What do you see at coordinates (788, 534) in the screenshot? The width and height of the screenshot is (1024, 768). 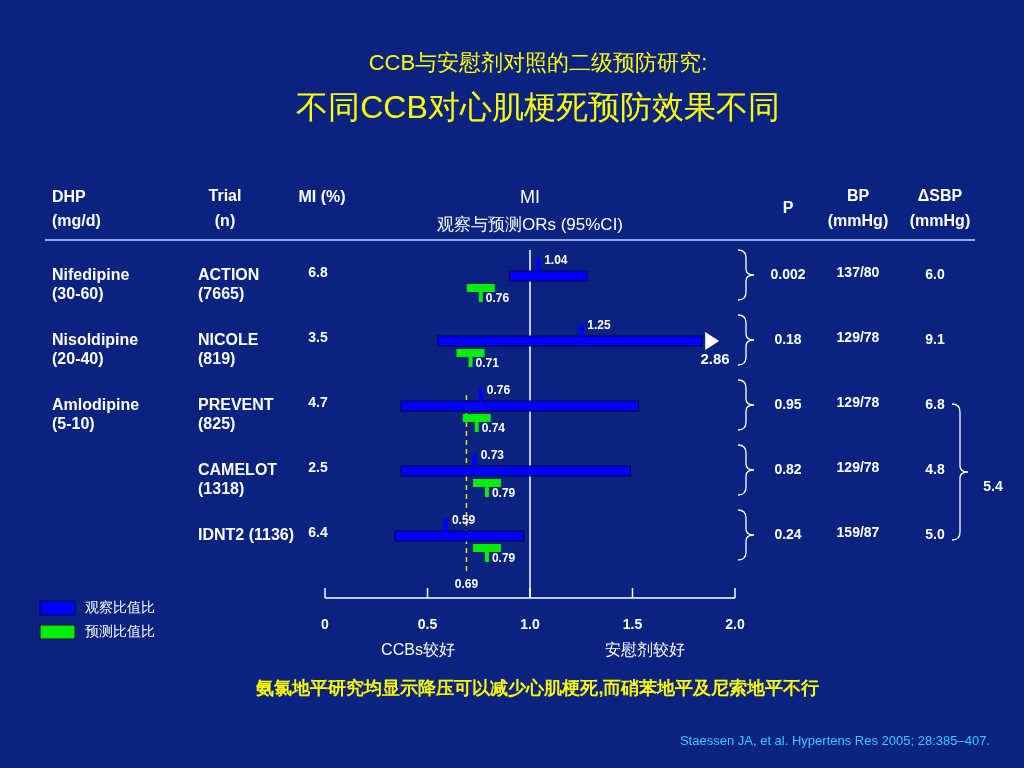 I see `text: 0.24` at bounding box center [788, 534].